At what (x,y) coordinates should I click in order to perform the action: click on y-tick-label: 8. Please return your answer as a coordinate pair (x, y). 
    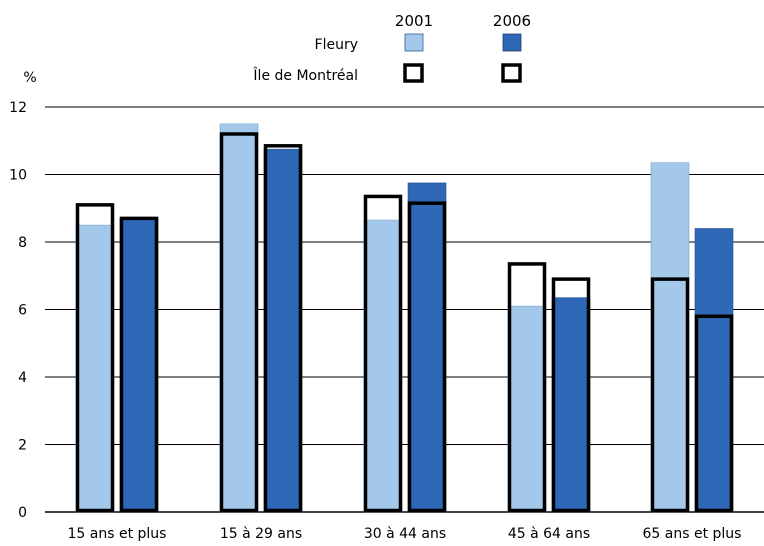
    Looking at the image, I should click on (22, 243).